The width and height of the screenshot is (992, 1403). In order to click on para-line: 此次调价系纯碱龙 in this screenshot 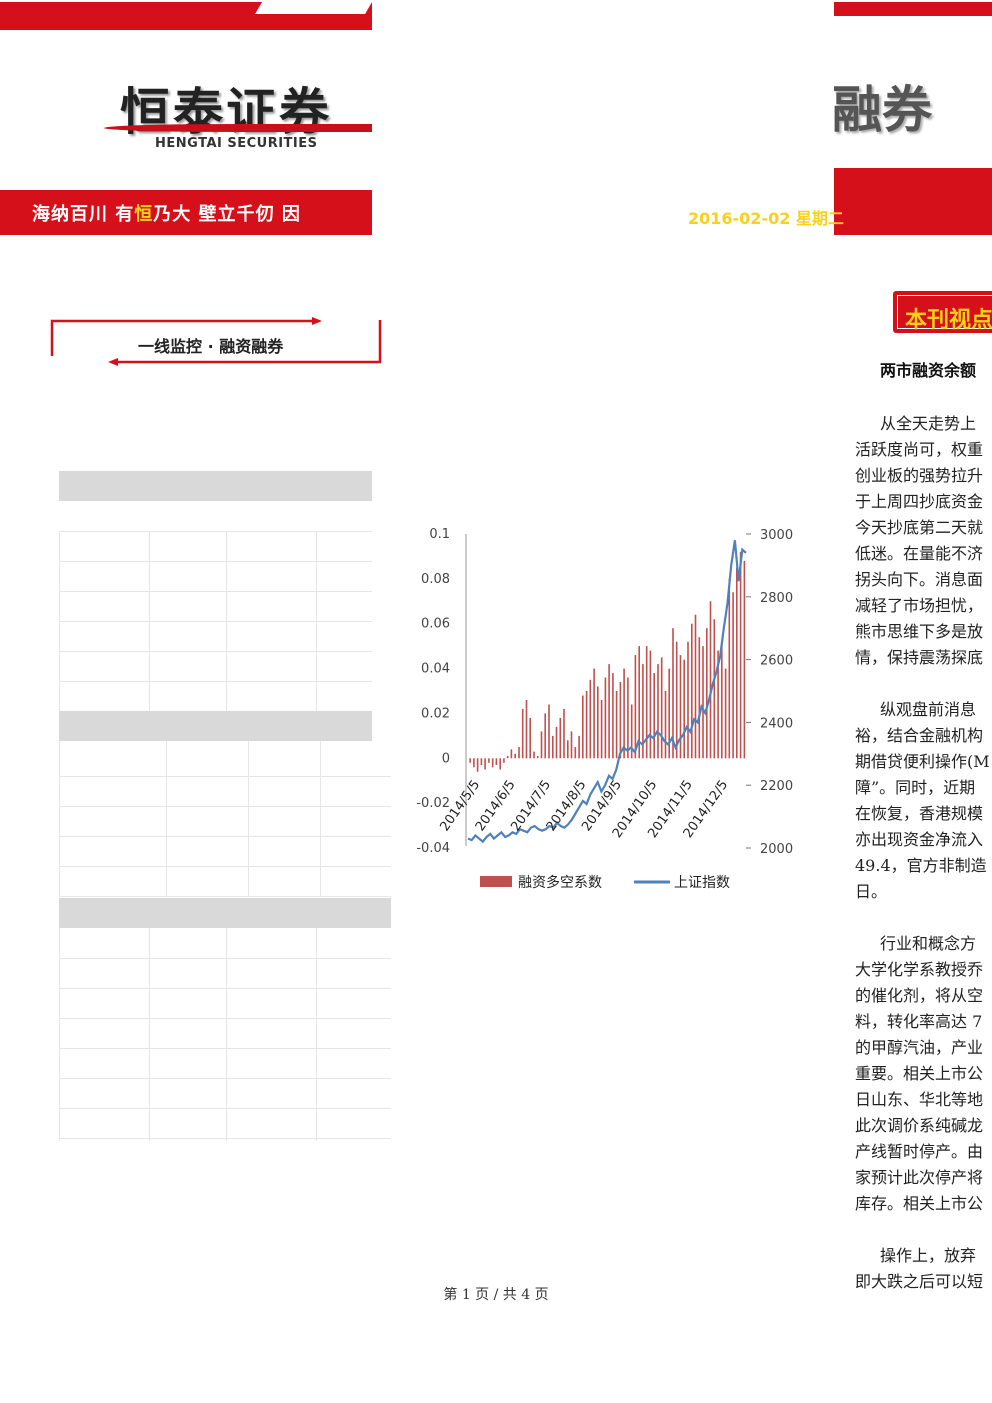, I will do `click(919, 1125)`.